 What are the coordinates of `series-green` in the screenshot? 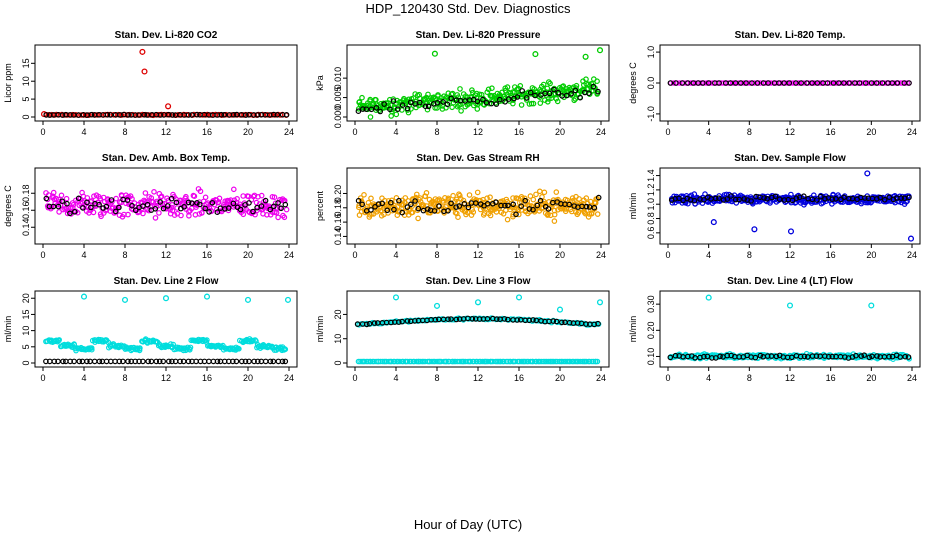 It's located at (479, 83).